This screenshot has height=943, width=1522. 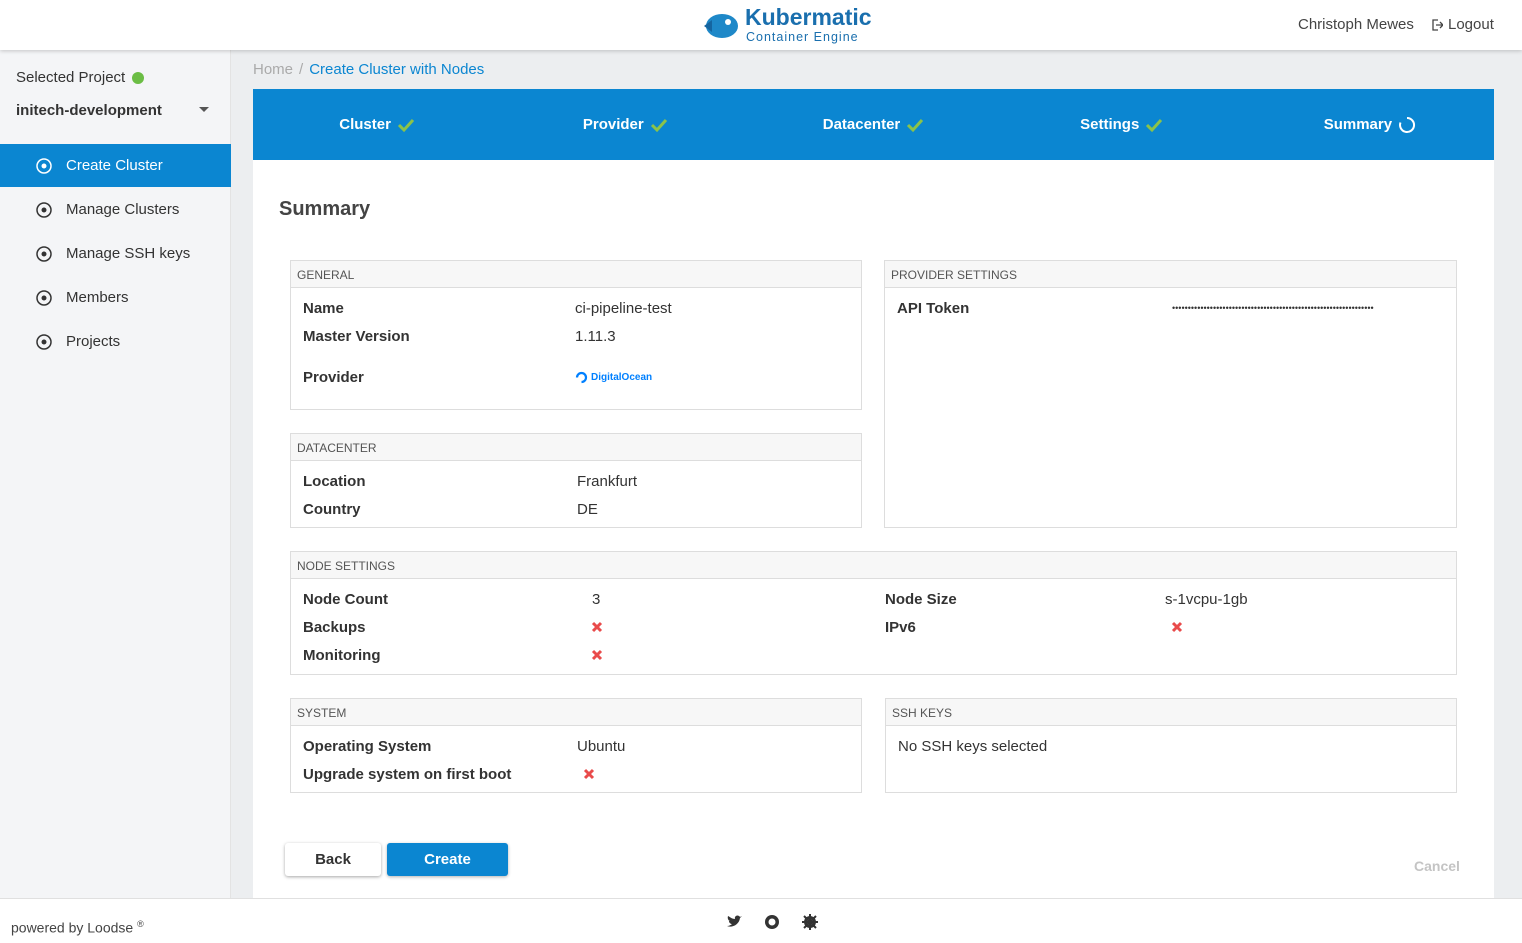 I want to click on step-label: Cluster, so click(x=365, y=124).